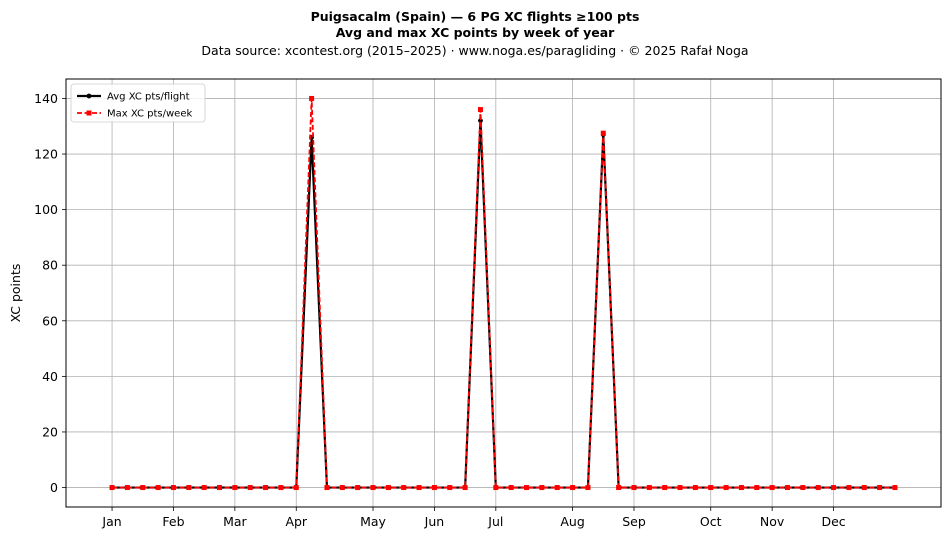 This screenshot has height=539, width=950. What do you see at coordinates (572, 521) in the screenshot?
I see `x-tick-label: Aug` at bounding box center [572, 521].